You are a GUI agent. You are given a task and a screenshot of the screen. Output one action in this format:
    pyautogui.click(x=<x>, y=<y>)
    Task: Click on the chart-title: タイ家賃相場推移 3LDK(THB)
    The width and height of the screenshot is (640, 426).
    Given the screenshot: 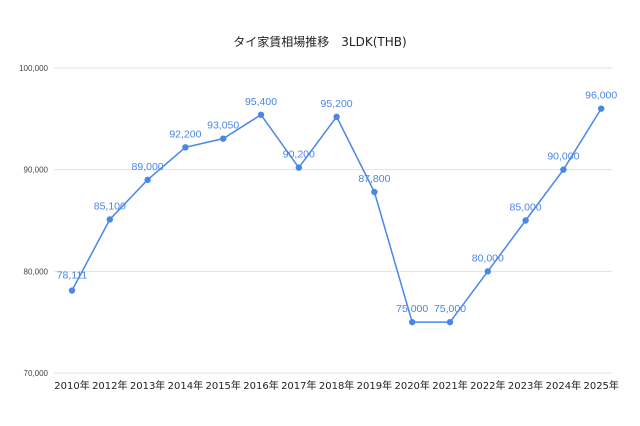 What is the action you would take?
    pyautogui.click(x=319, y=41)
    